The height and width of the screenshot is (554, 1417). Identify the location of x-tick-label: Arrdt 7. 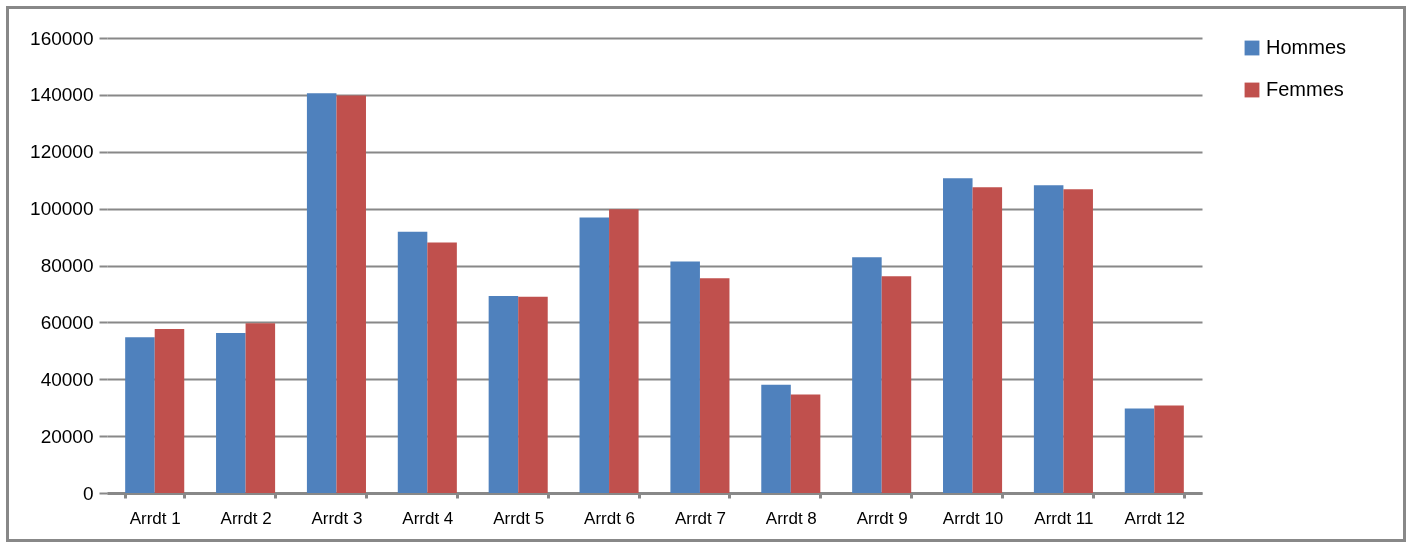
(700, 518).